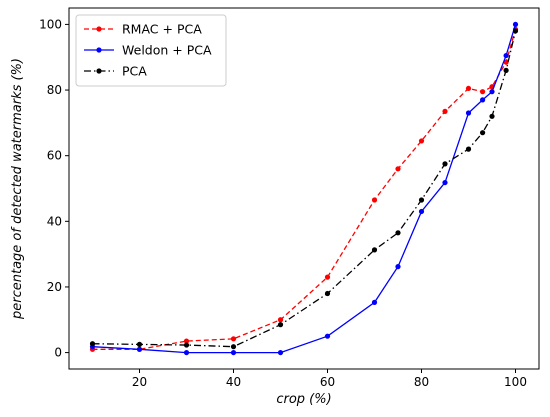 The width and height of the screenshot is (550, 417). What do you see at coordinates (54, 287) in the screenshot?
I see `y-tick-label-1: 20` at bounding box center [54, 287].